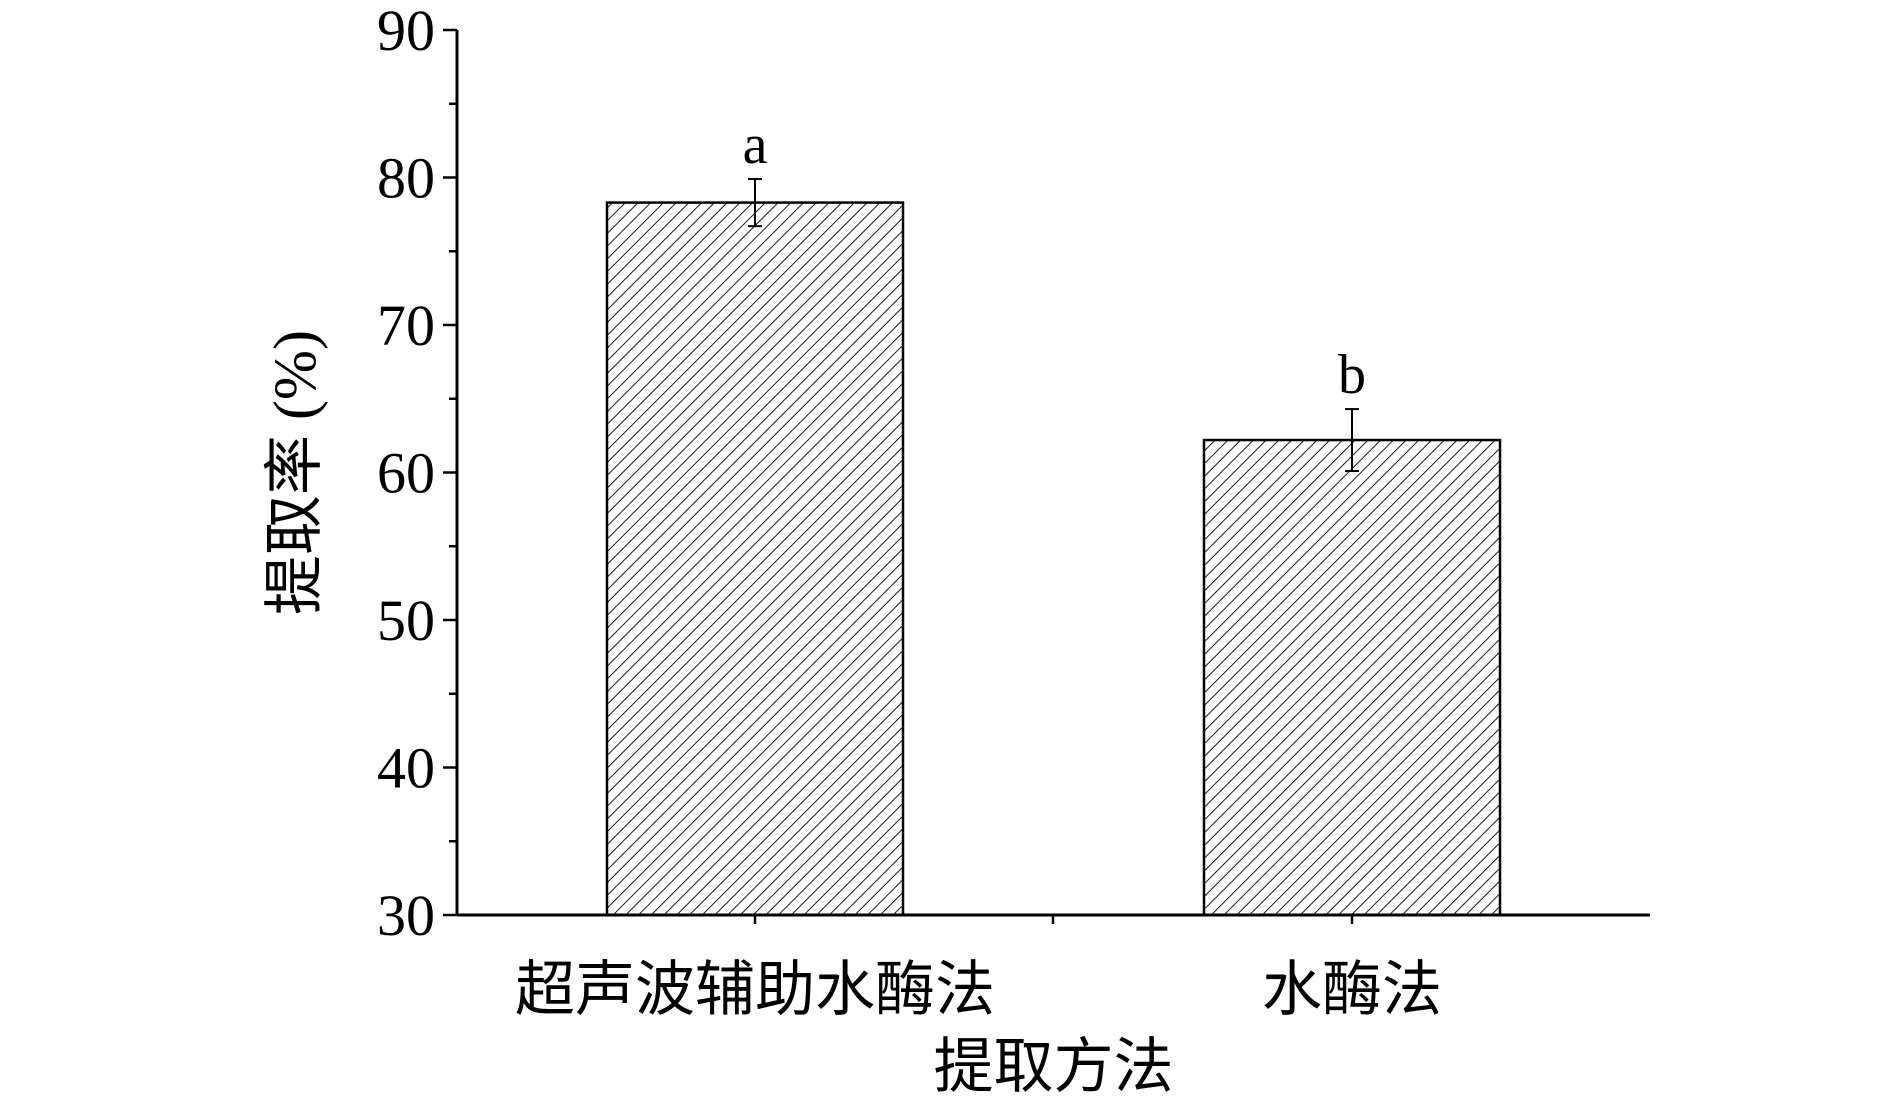 The image size is (1890, 1104). I want to click on x-tick-label-1: 超声波辅助水酶法, so click(755, 990).